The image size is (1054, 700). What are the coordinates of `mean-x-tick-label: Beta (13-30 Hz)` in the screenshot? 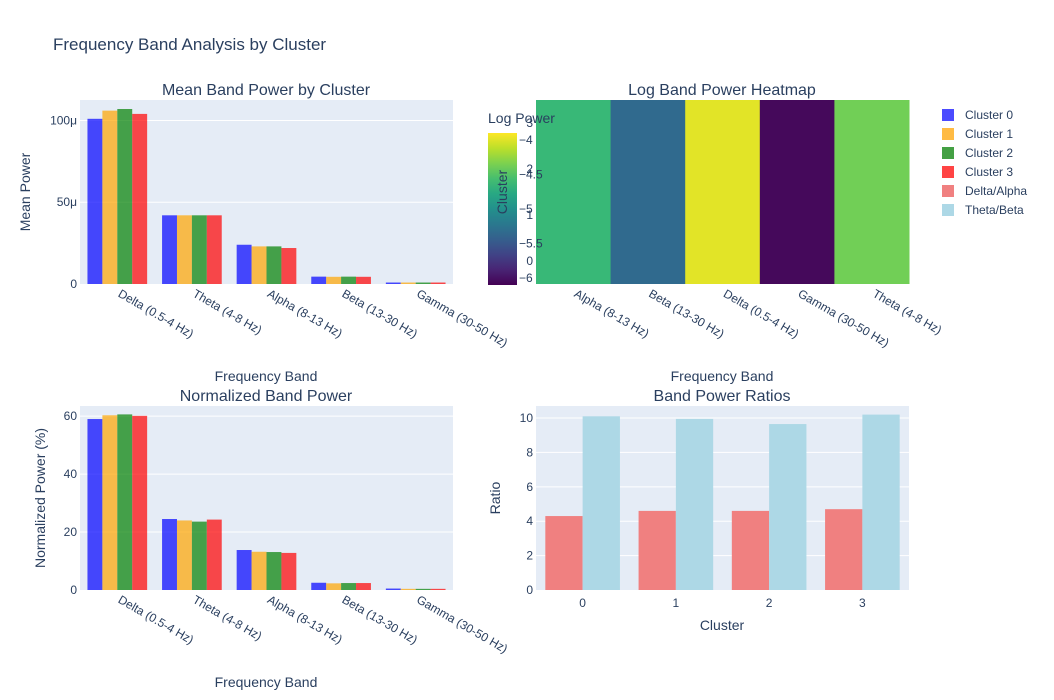 It's located at (380, 313).